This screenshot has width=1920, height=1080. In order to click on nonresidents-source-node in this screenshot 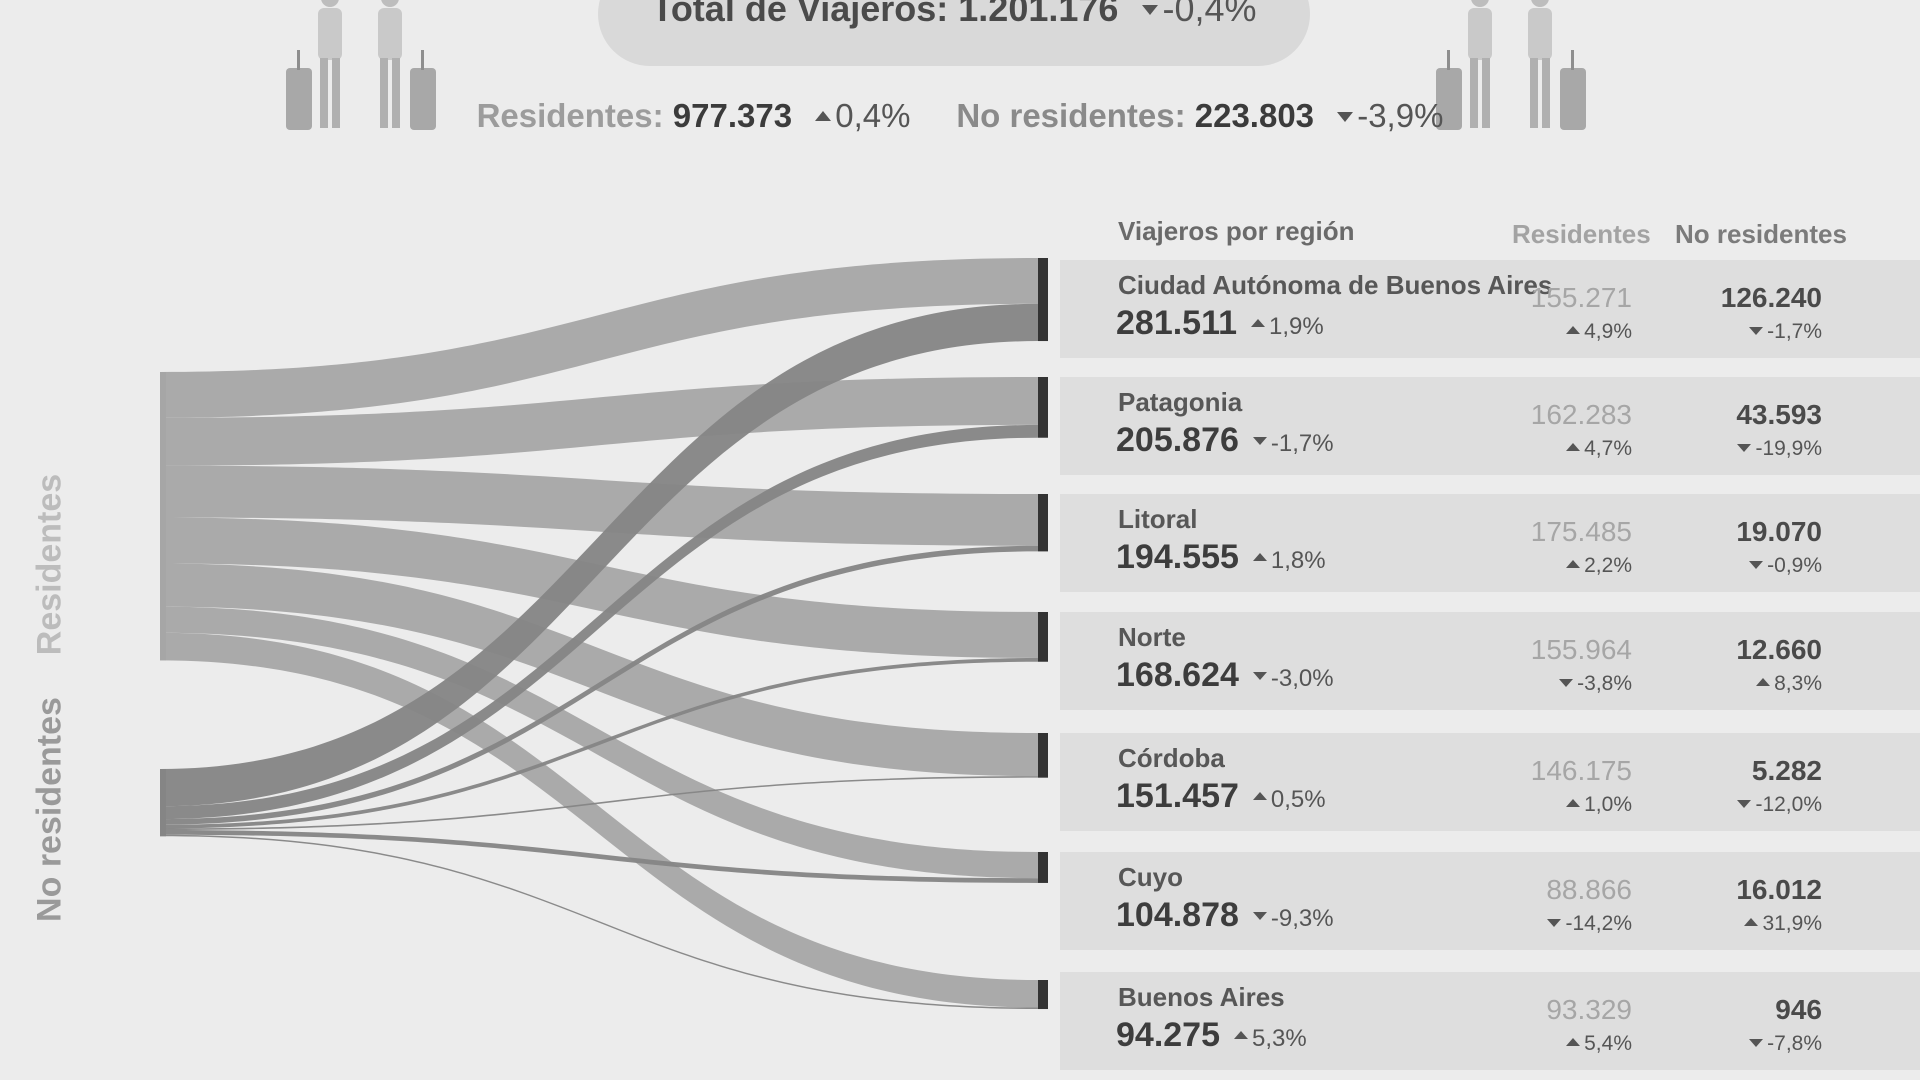, I will do `click(163, 803)`.